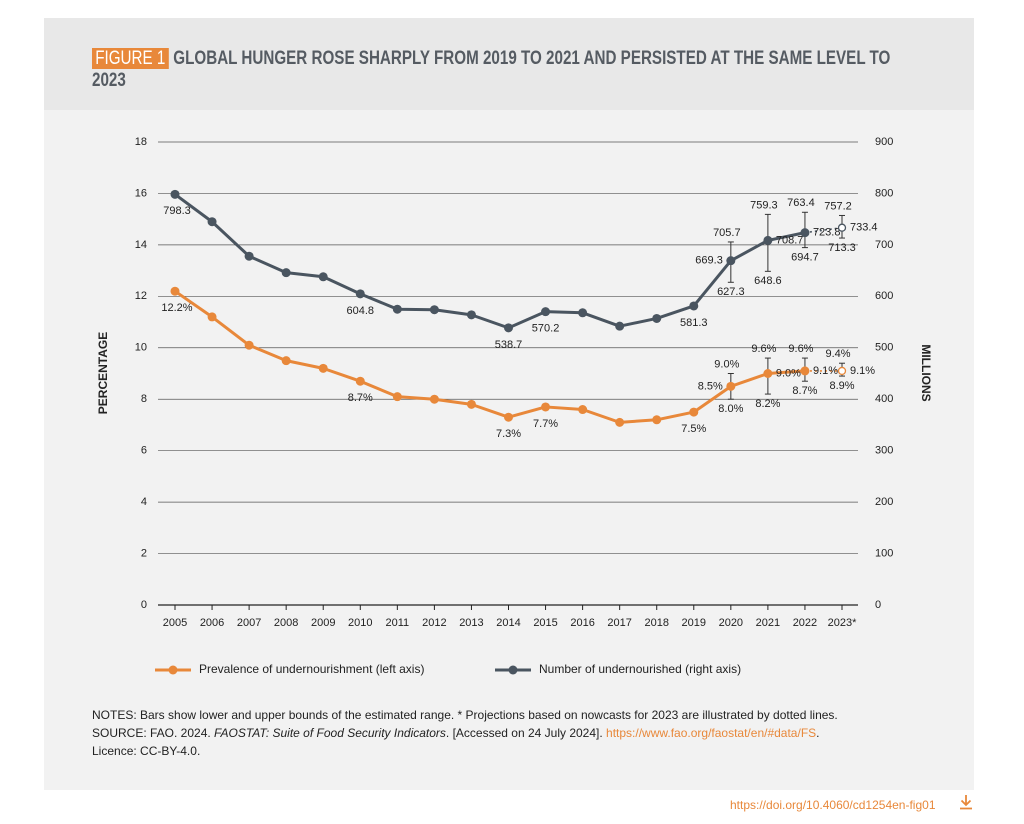 This screenshot has width=1024, height=824. I want to click on x-tick-label: 2022, so click(805, 623).